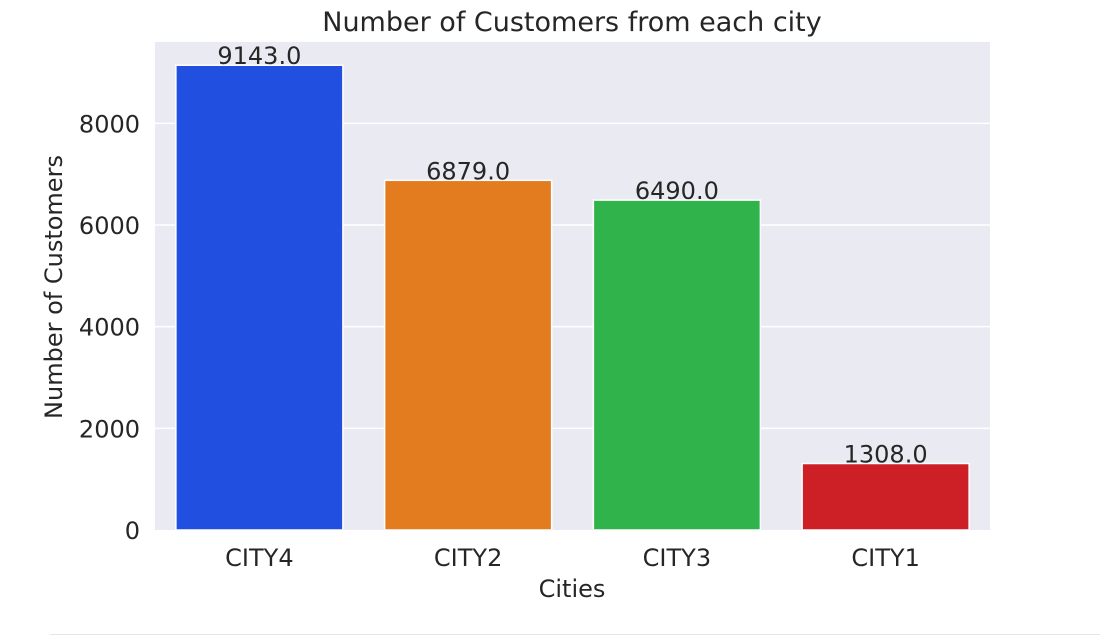 This screenshot has height=638, width=1100. Describe the element at coordinates (259, 558) in the screenshot. I see `x-tick-label-city4: CITY4` at that location.